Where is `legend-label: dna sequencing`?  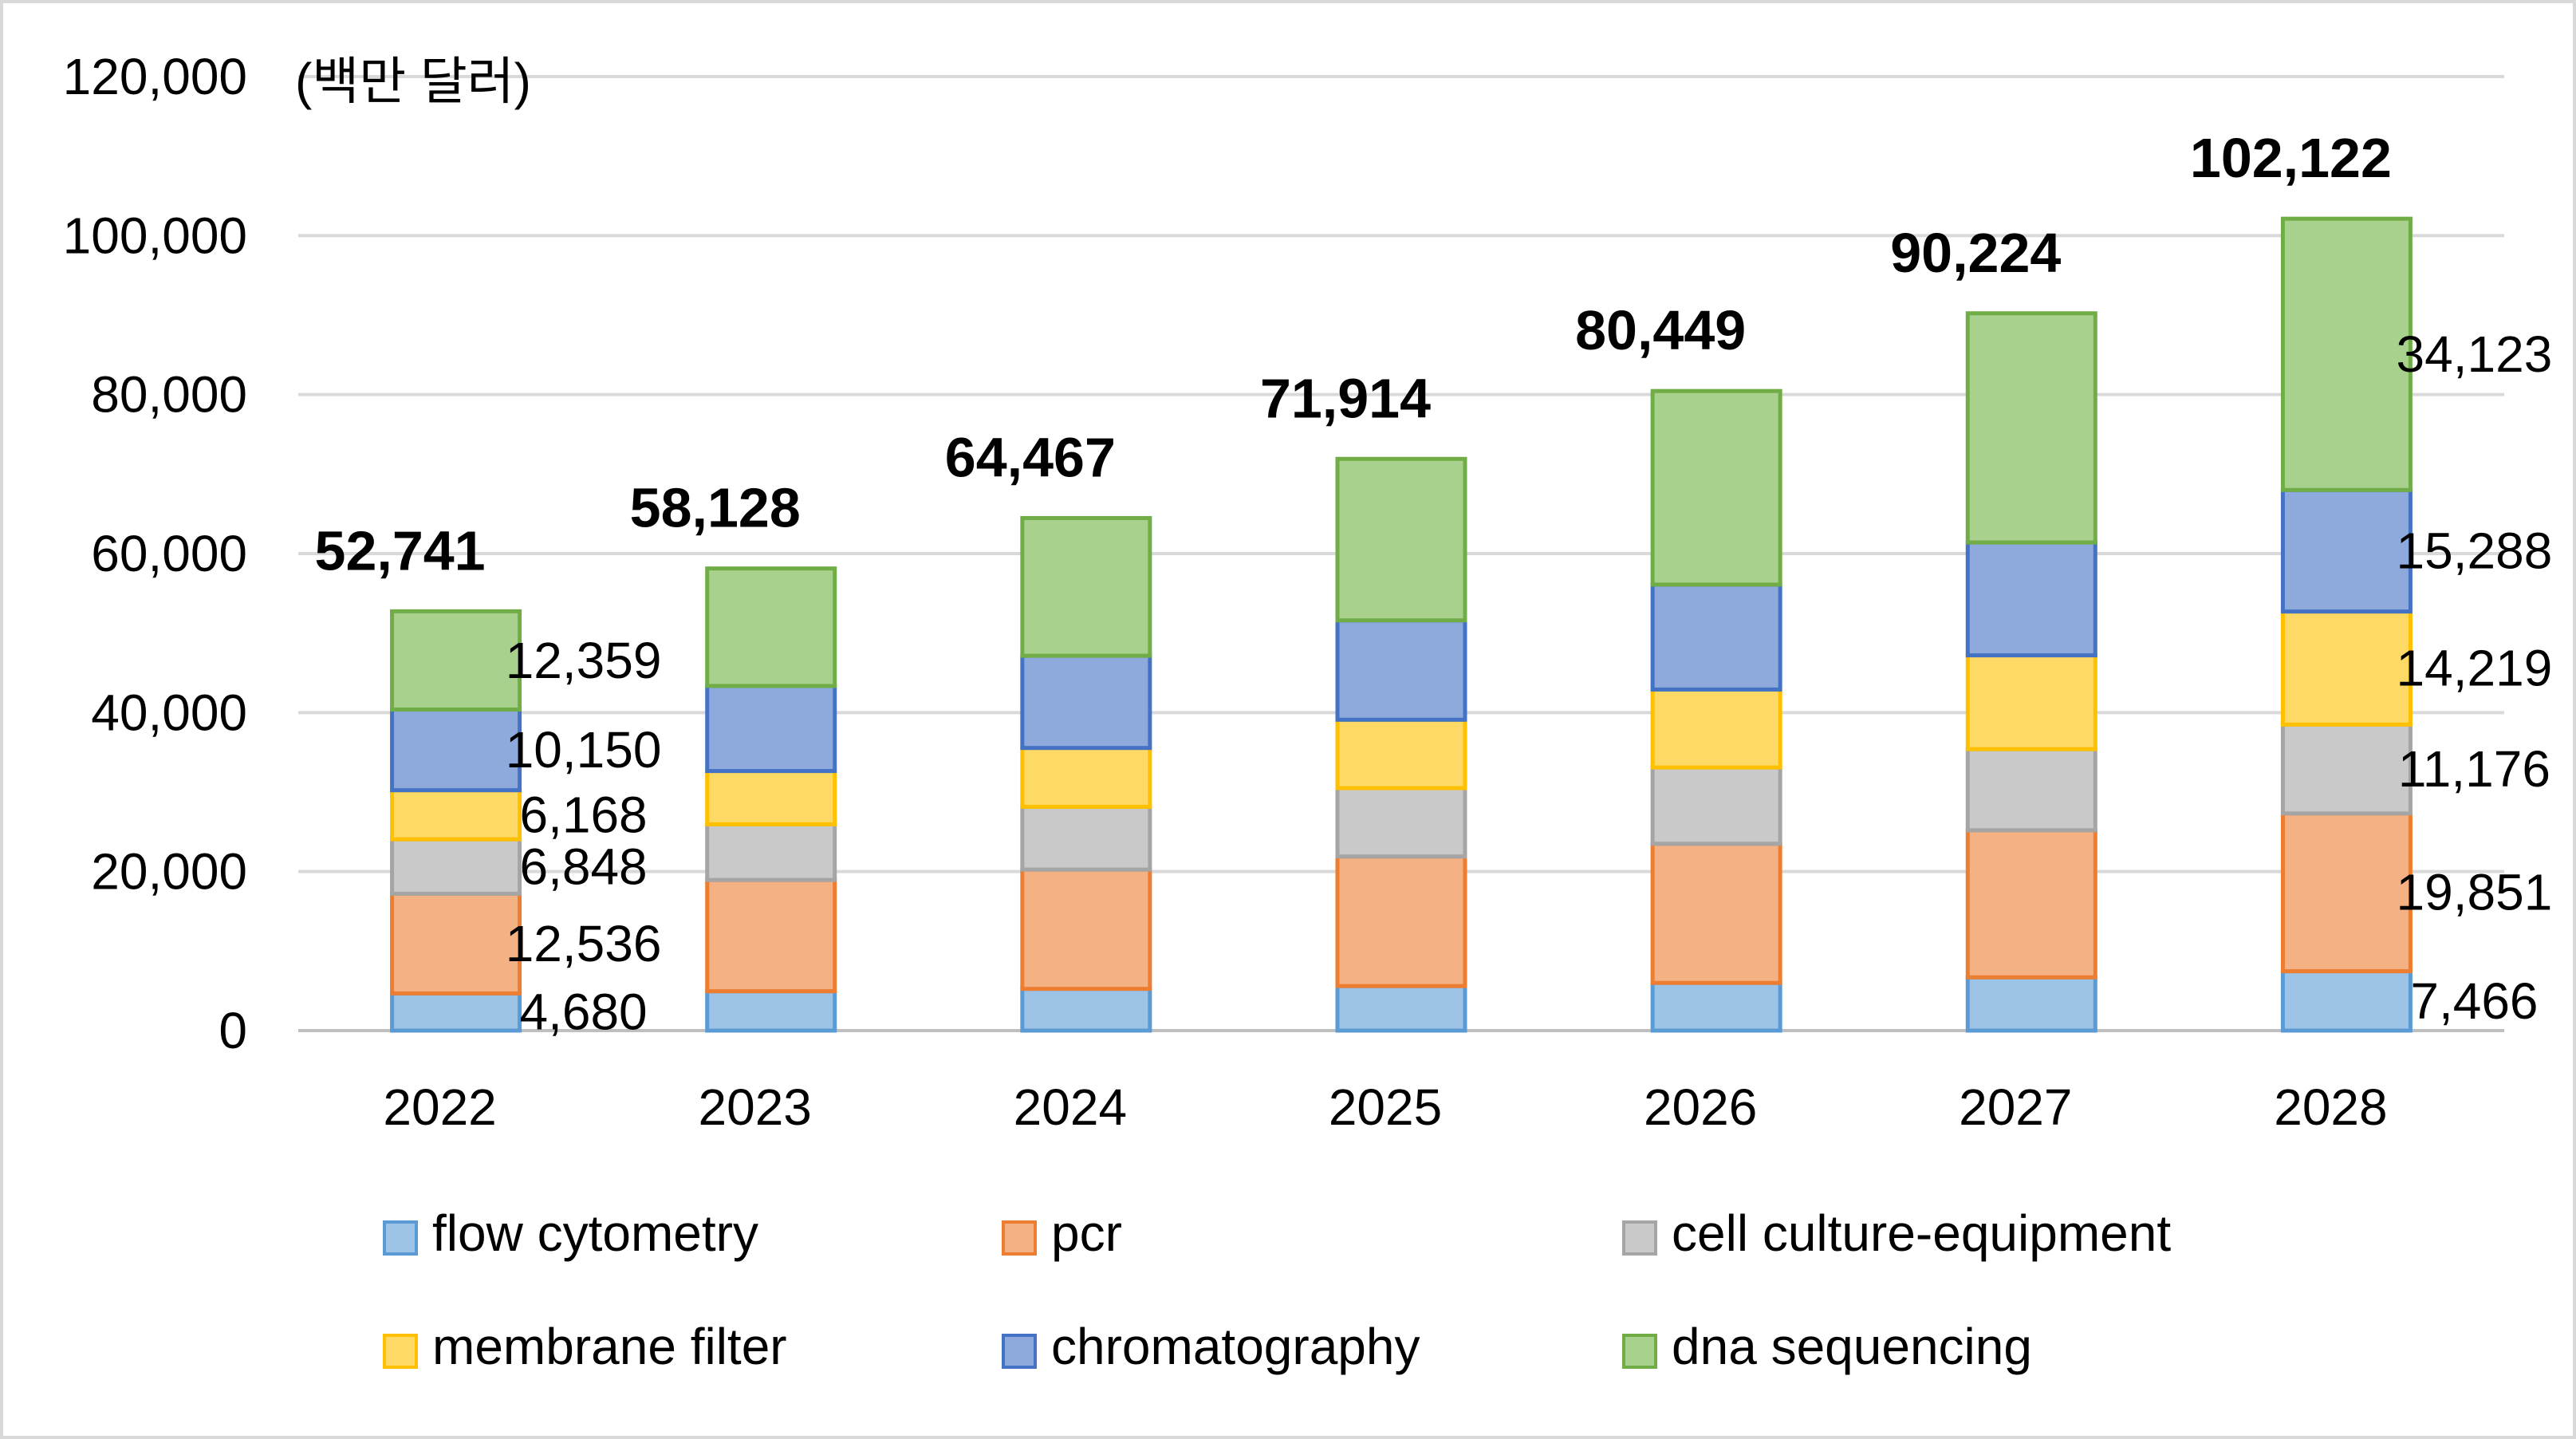
legend-label: dna sequencing is located at coordinates (1852, 1347).